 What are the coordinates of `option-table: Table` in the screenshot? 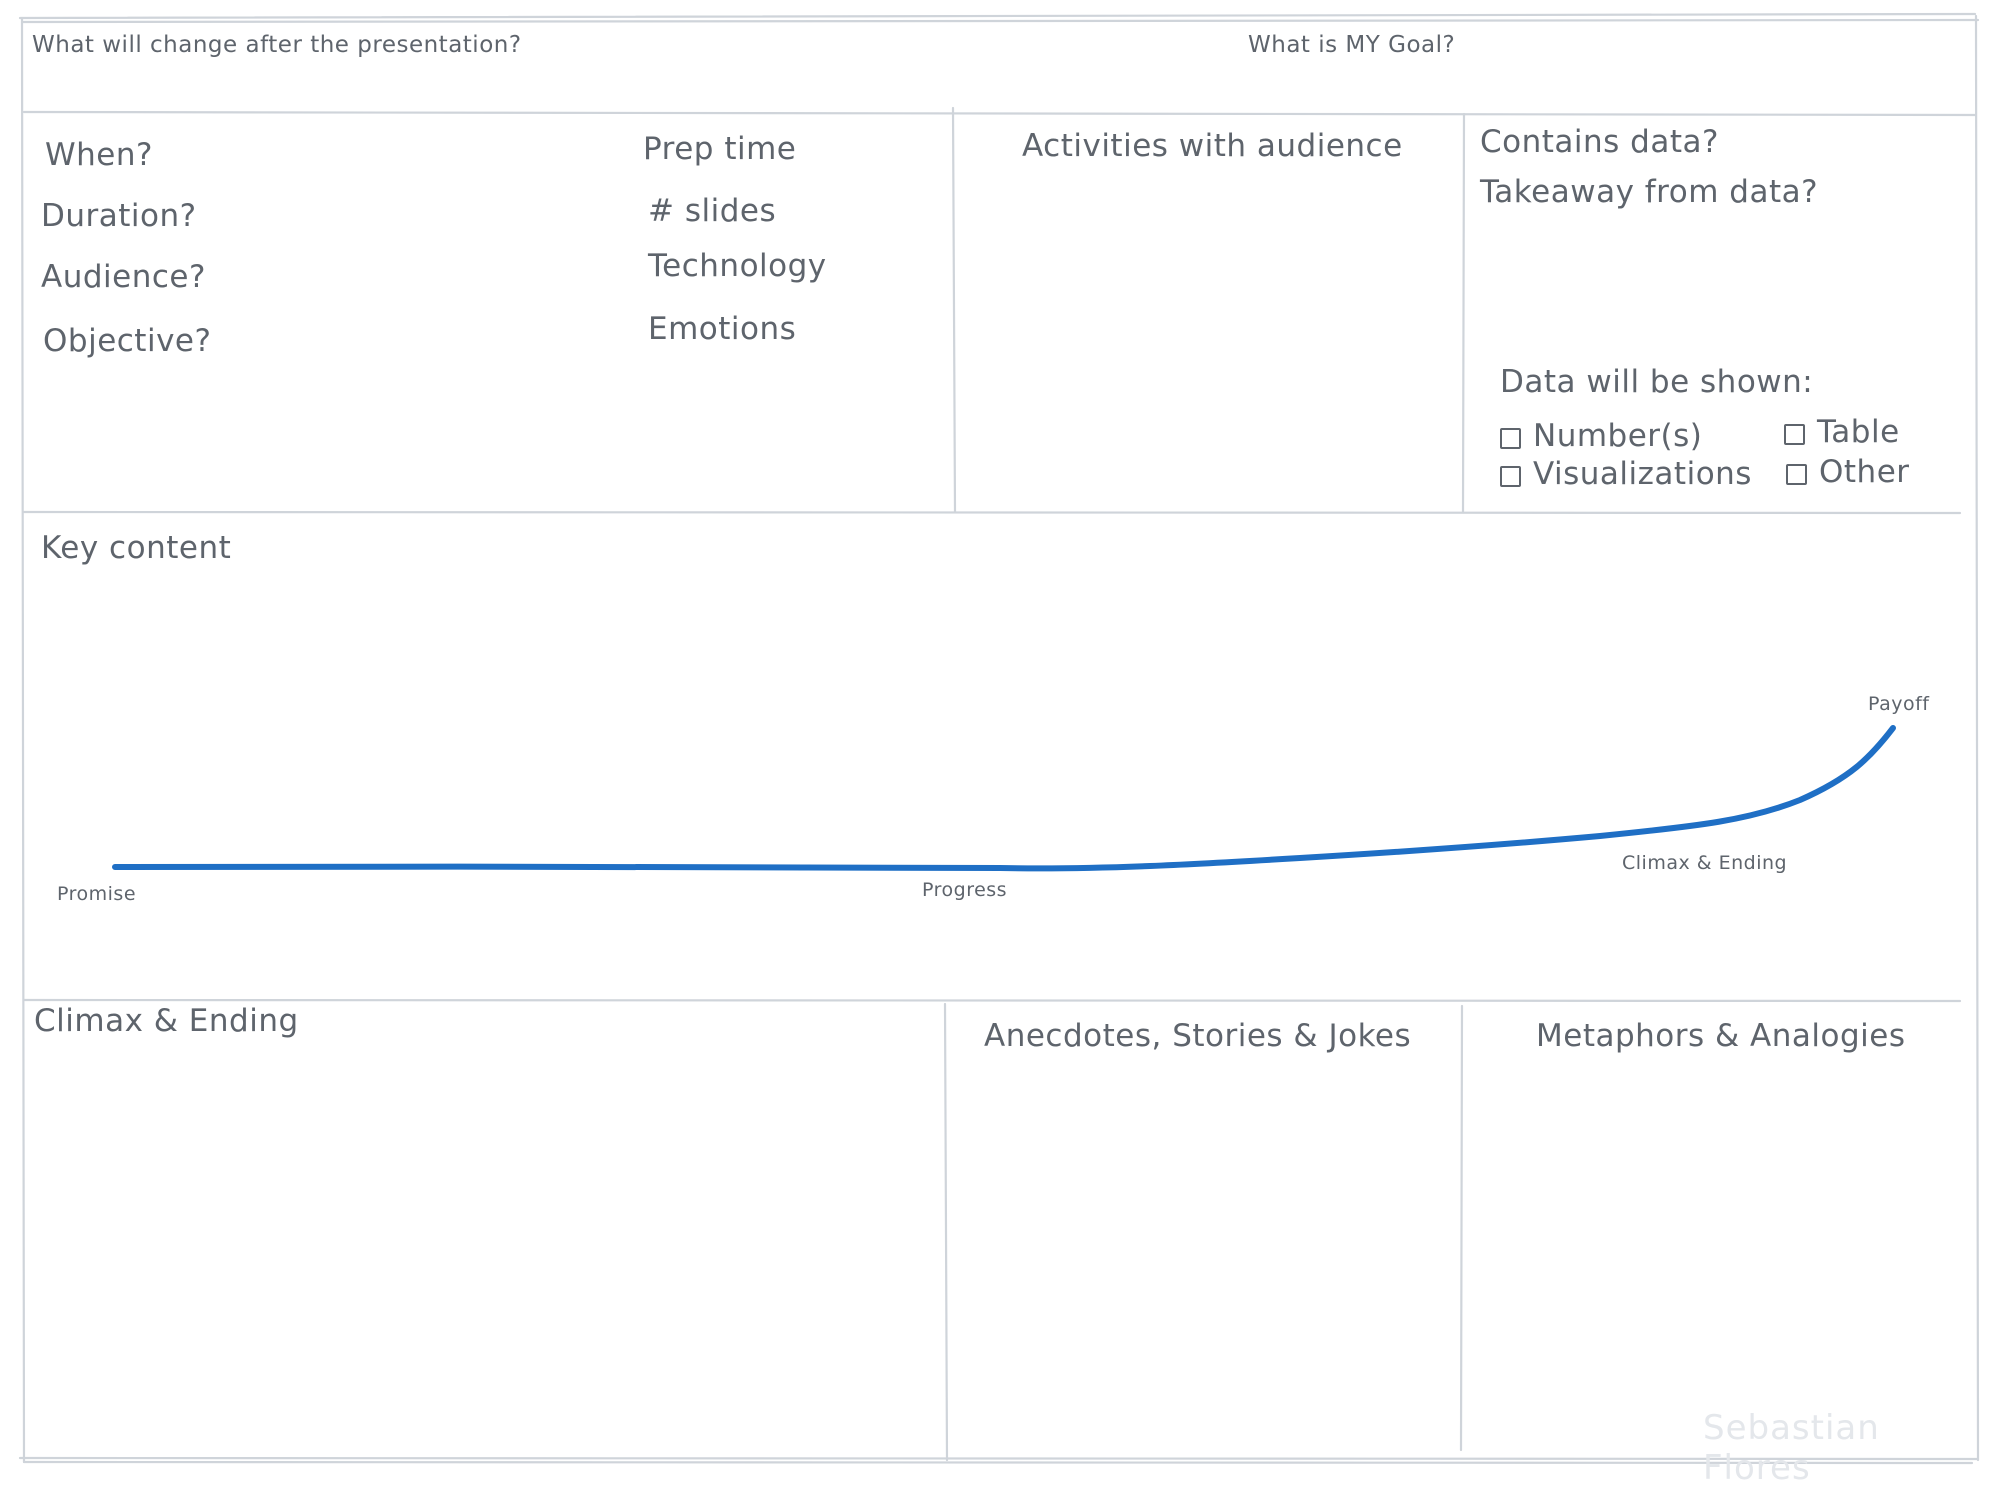 It's located at (1842, 432).